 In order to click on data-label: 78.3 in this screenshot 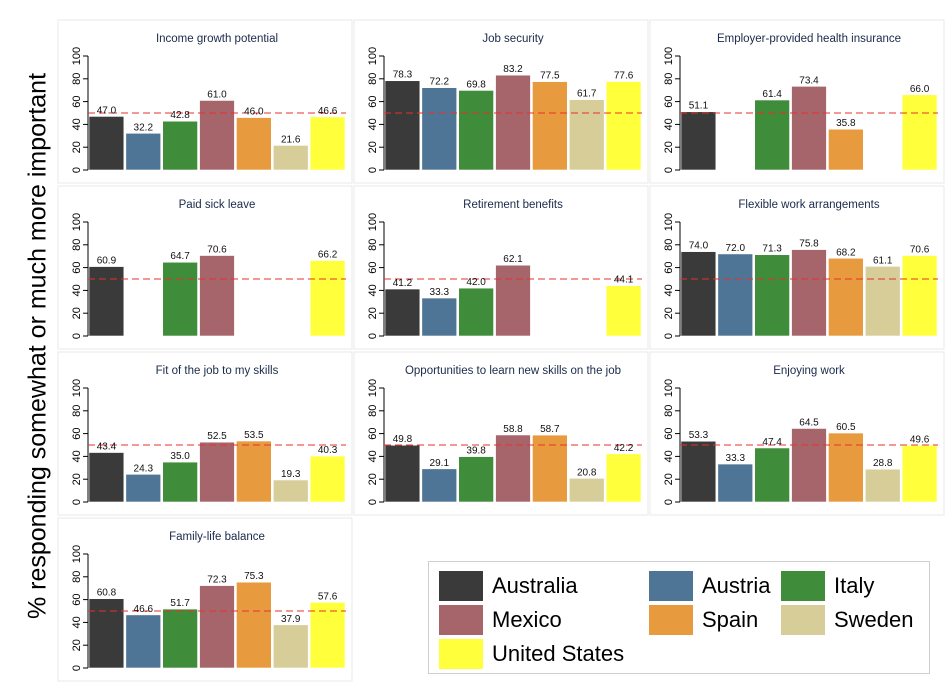, I will do `click(403, 75)`.